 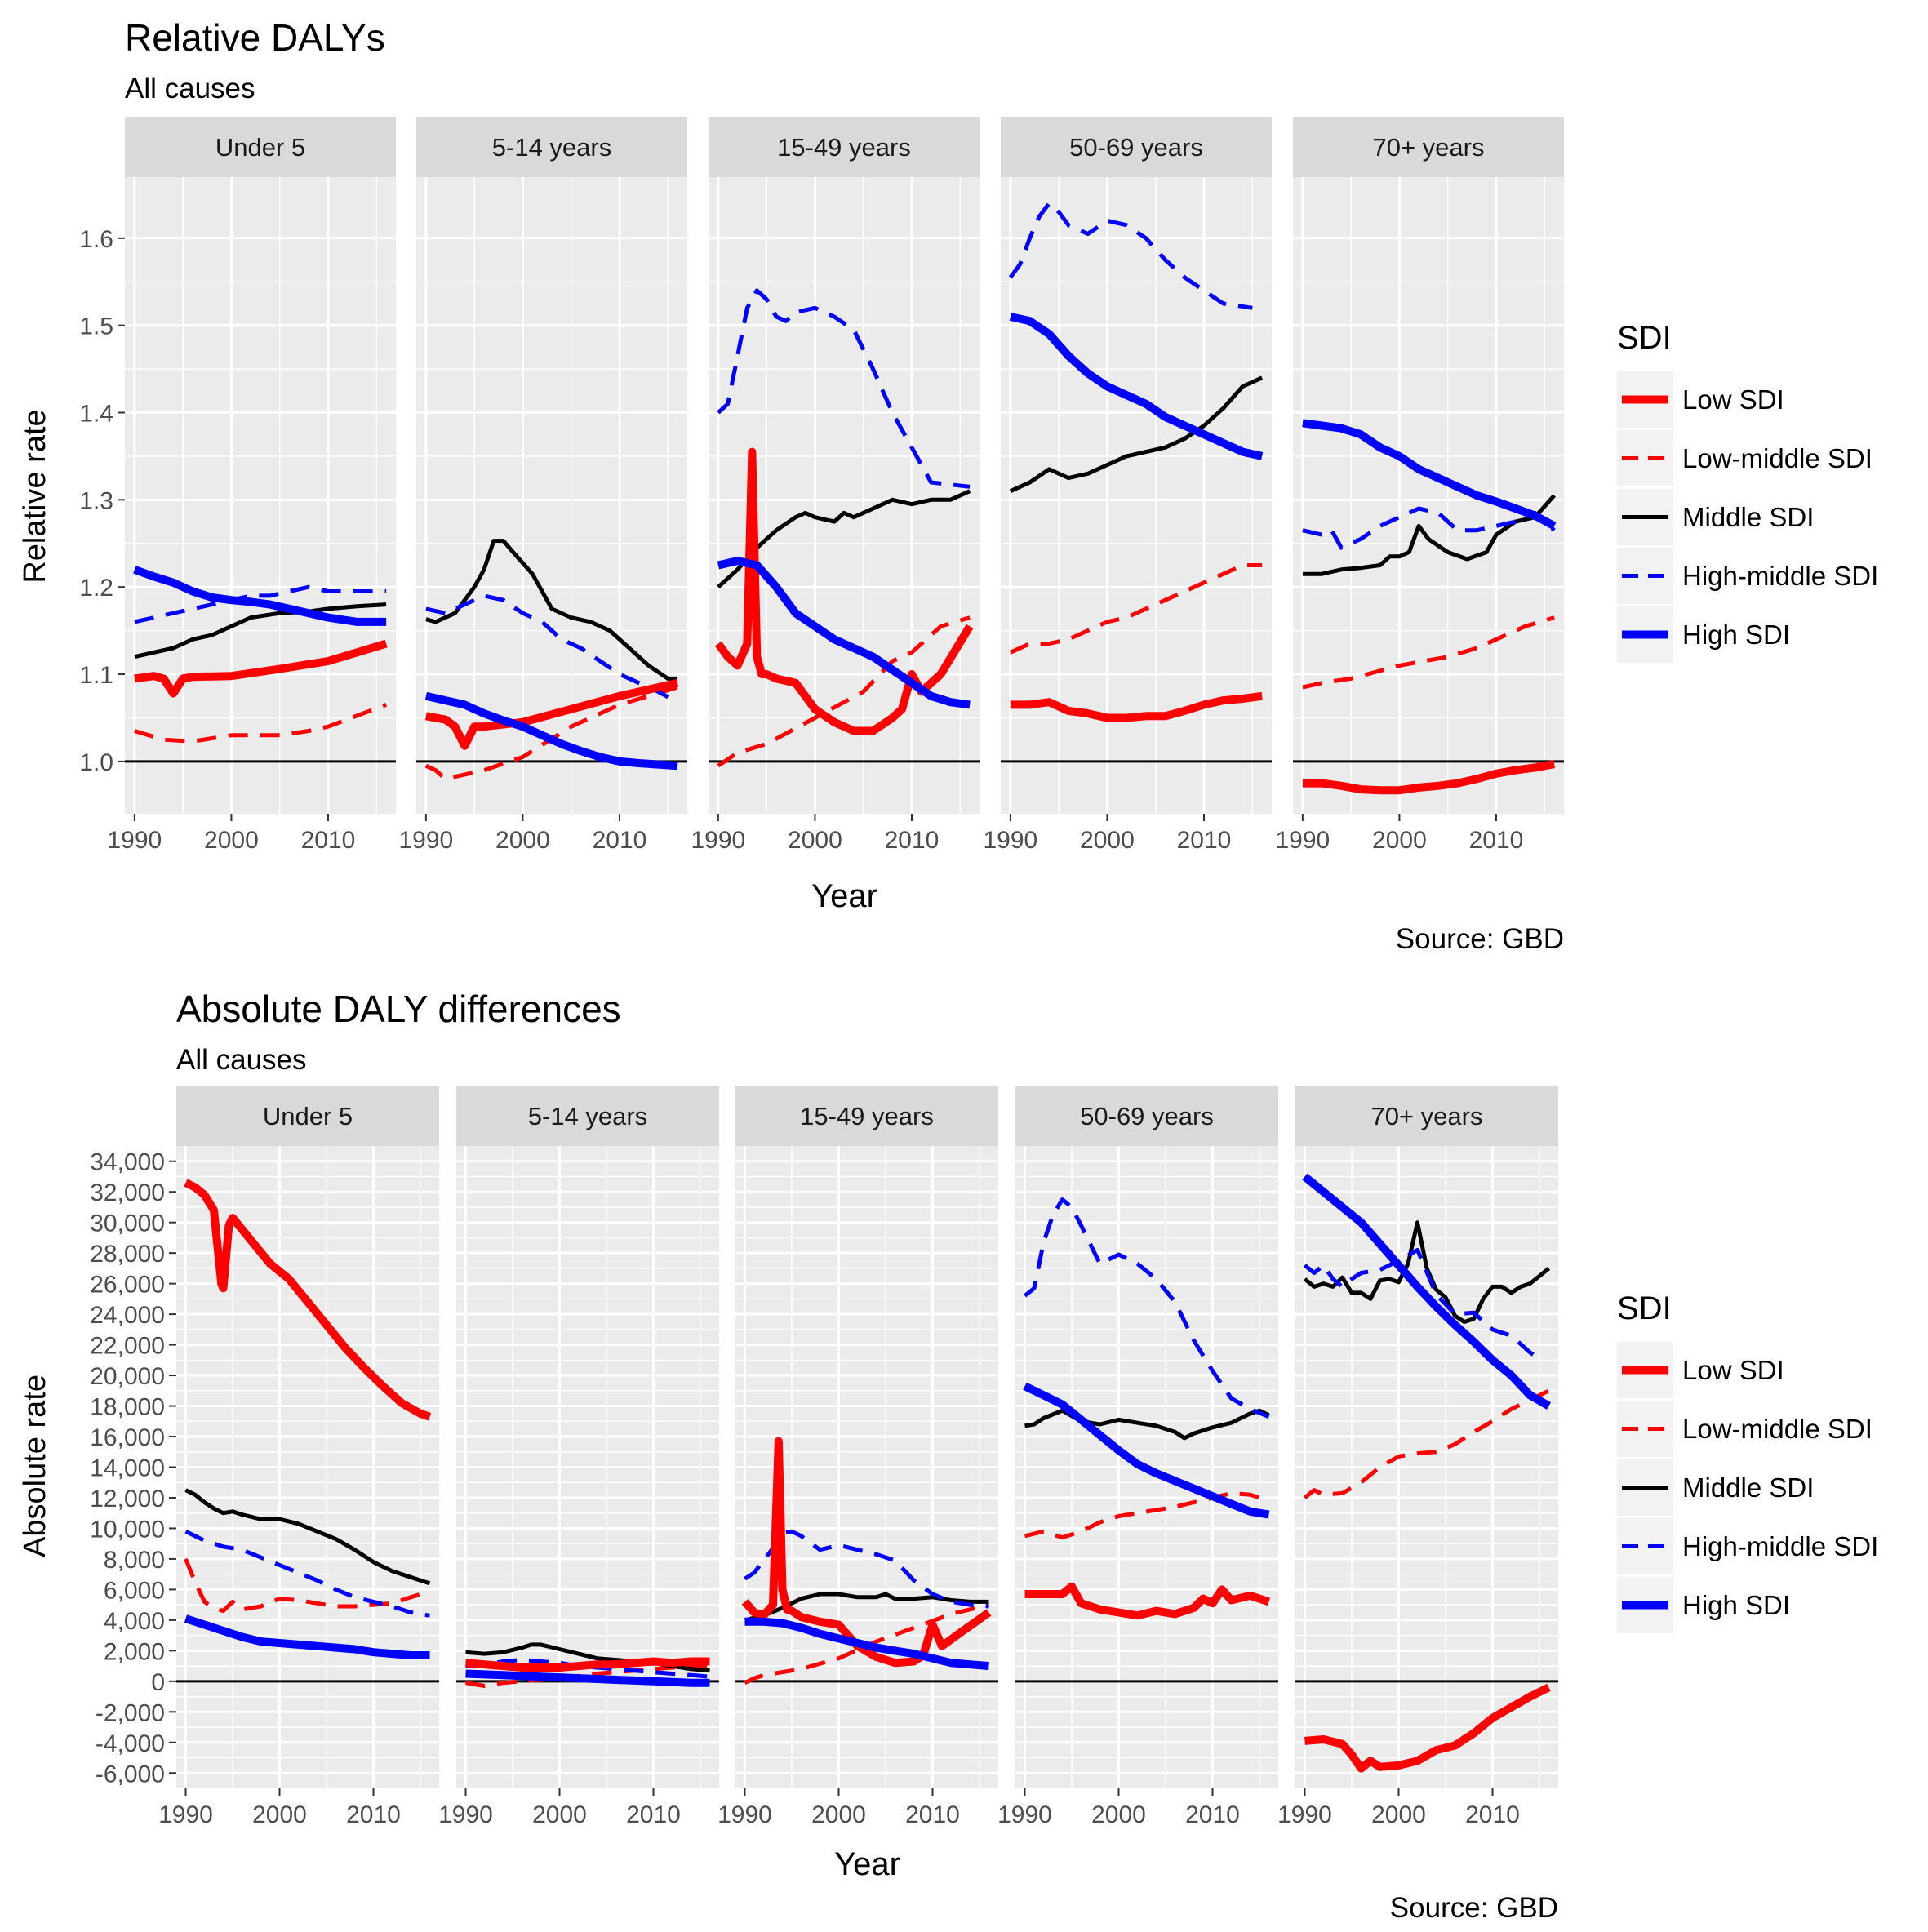 What do you see at coordinates (134, 1651) in the screenshot?
I see `y-tick-label: 2,000` at bounding box center [134, 1651].